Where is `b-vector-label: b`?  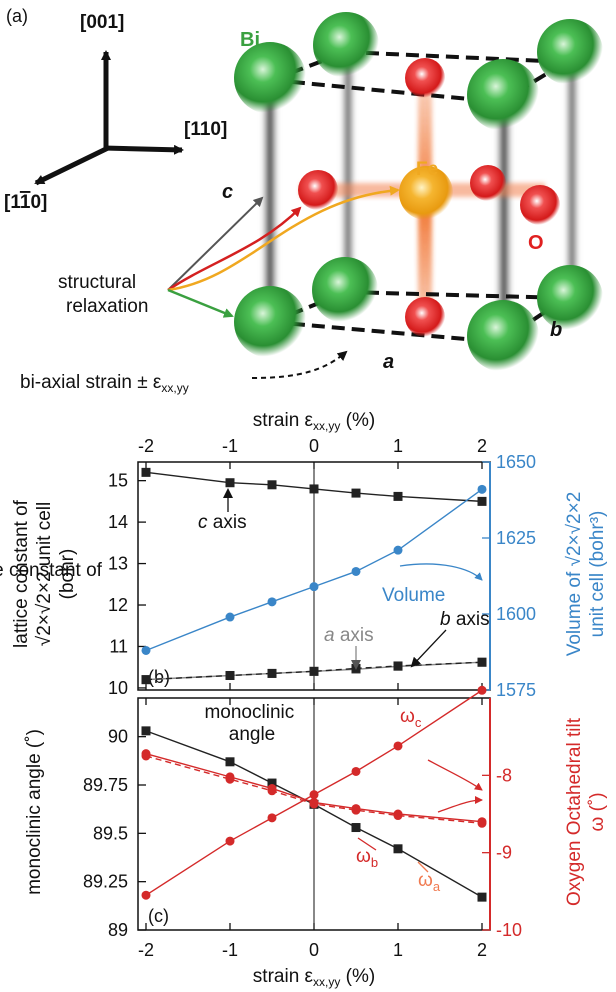
b-vector-label: b is located at coordinates (556, 330).